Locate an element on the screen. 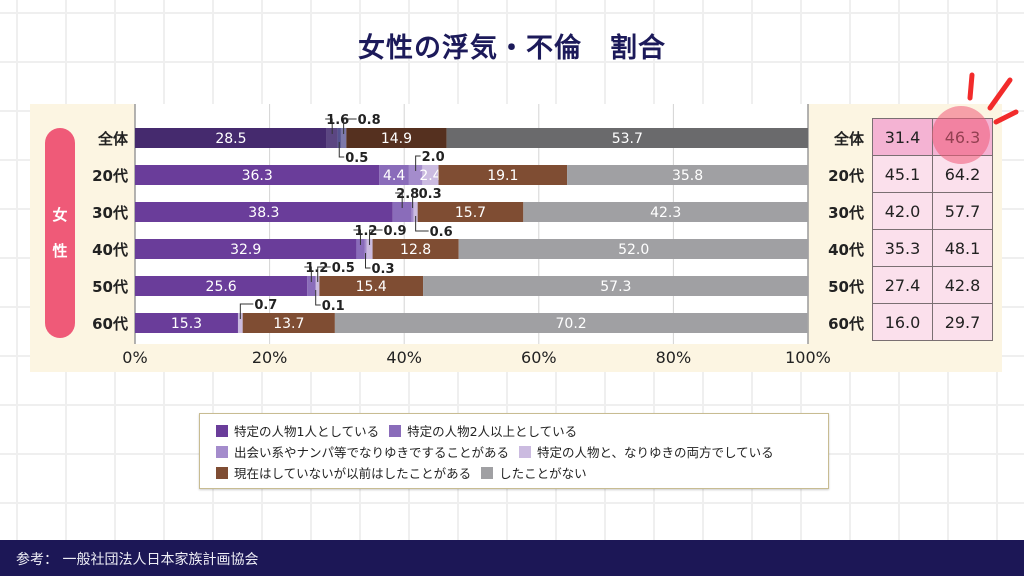  legend-item: 特定の人物と、なりゆきの両方でしている is located at coordinates (646, 451).